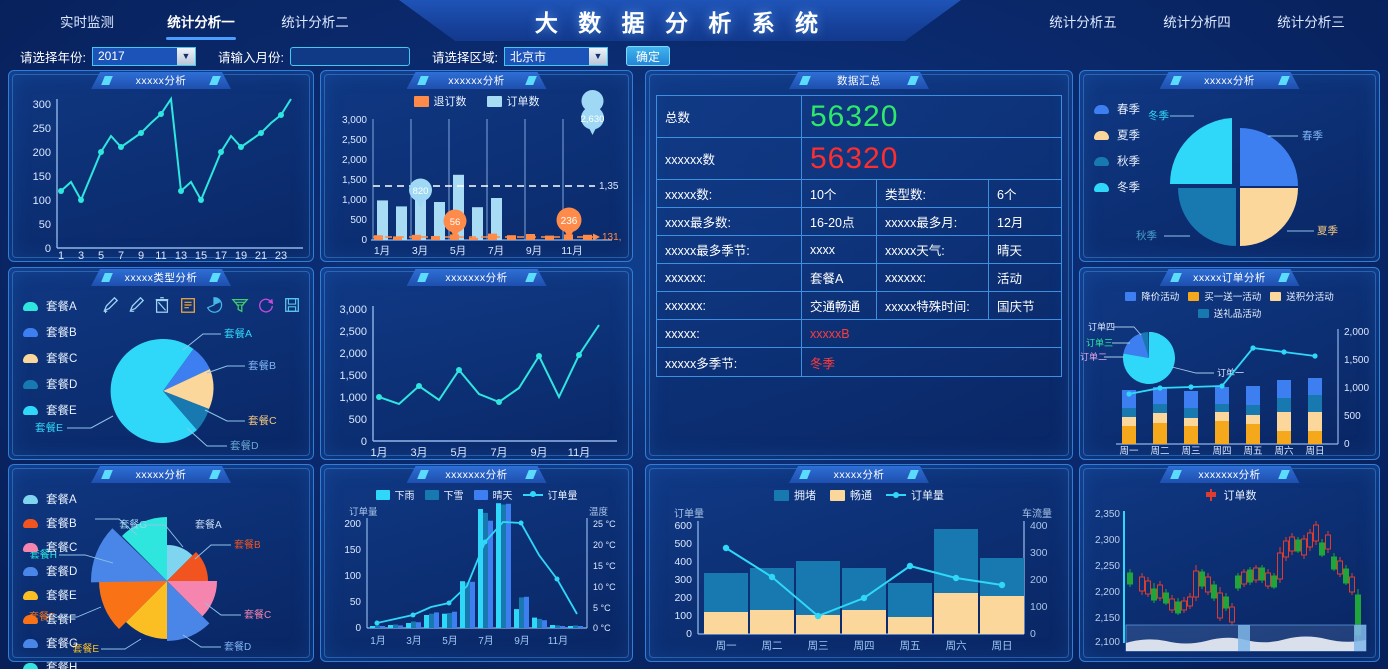 Image resolution: width=1388 pixels, height=669 pixels. What do you see at coordinates (513, 101) in the screenshot?
I see `legend-item-orders: 订单数` at bounding box center [513, 101].